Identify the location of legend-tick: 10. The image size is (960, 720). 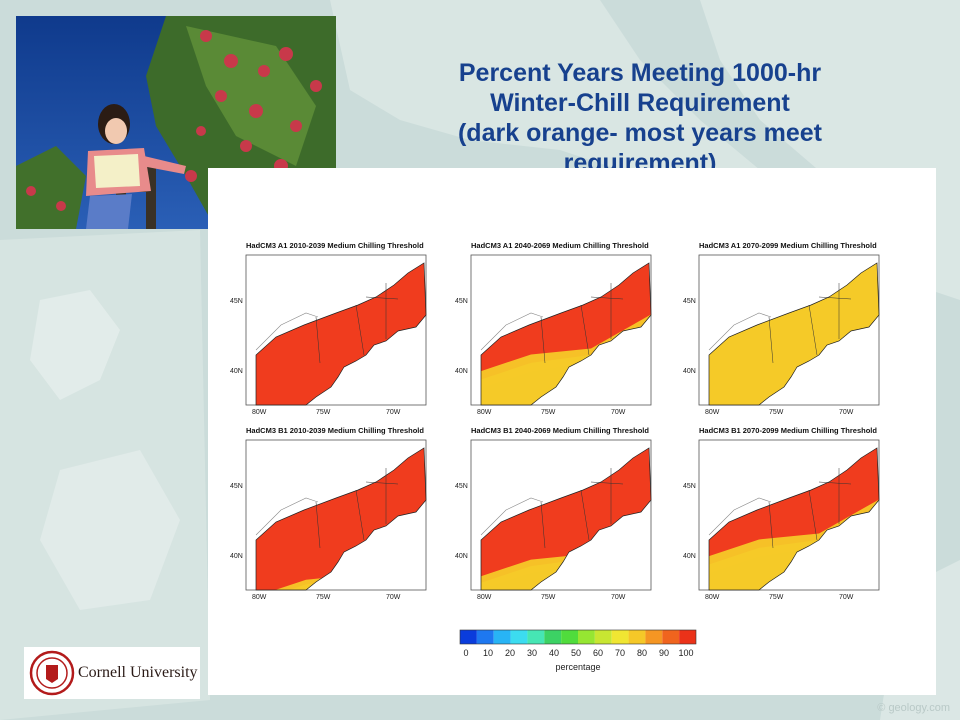
(488, 653).